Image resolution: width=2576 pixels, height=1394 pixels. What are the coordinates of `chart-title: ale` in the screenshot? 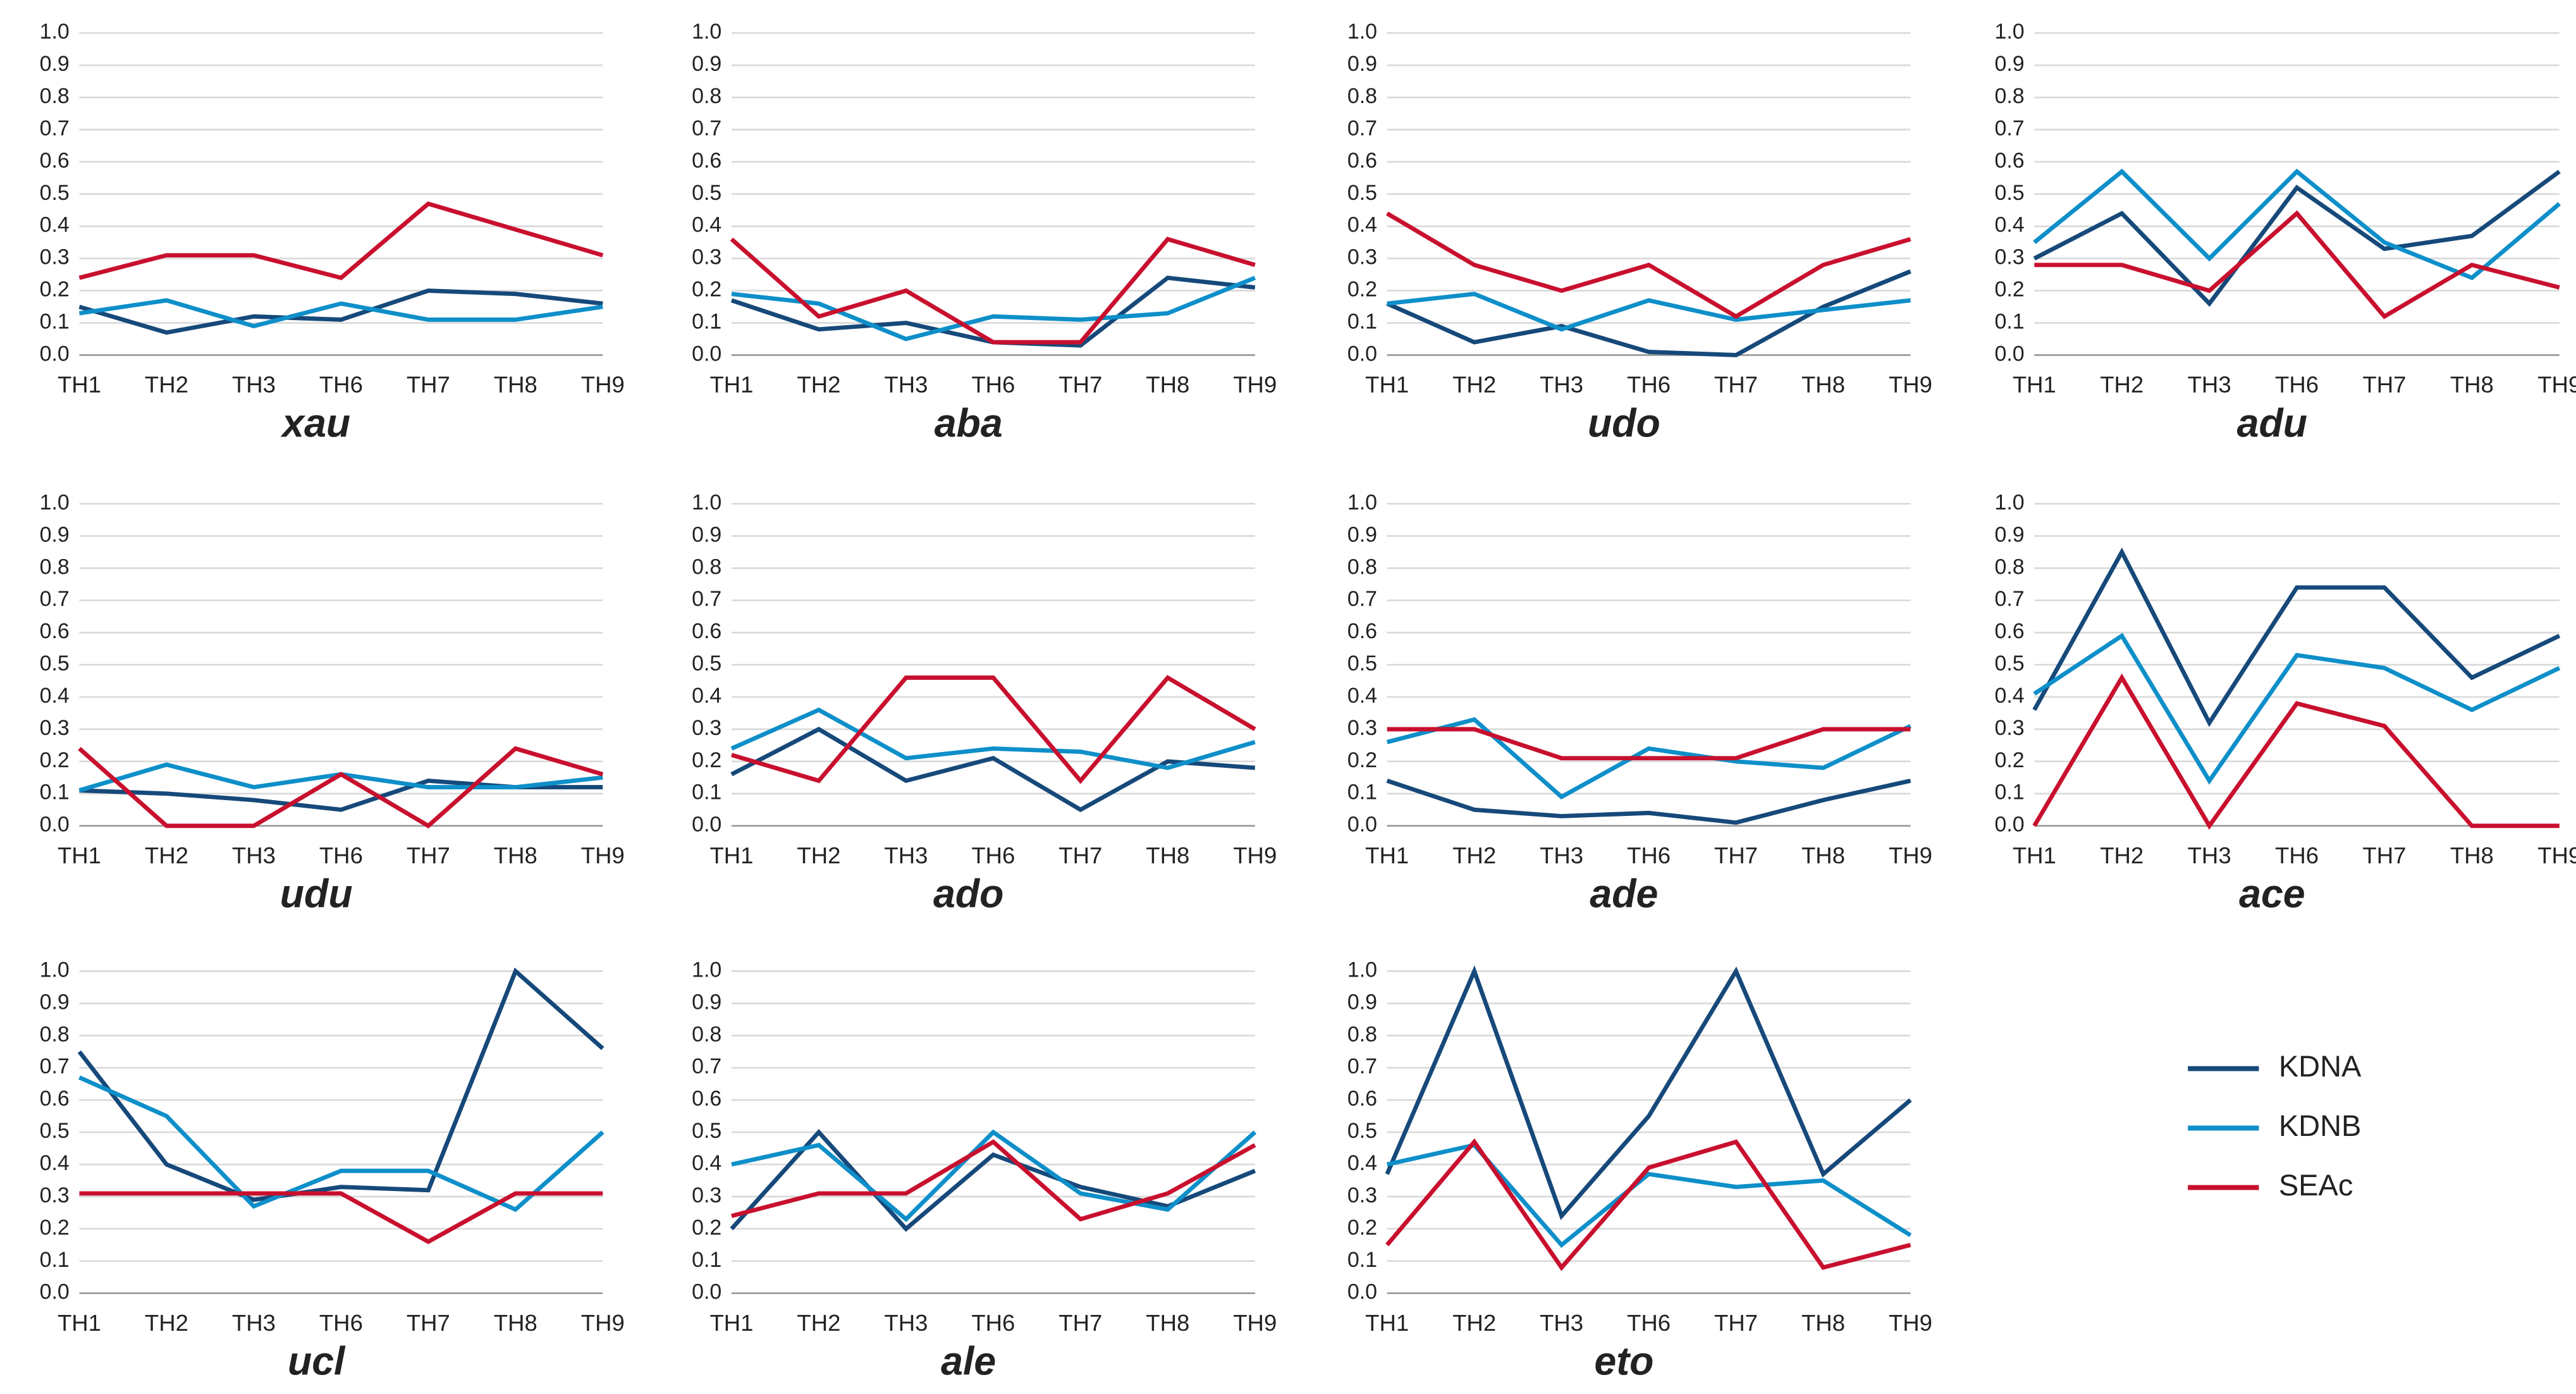 It's located at (968, 1362).